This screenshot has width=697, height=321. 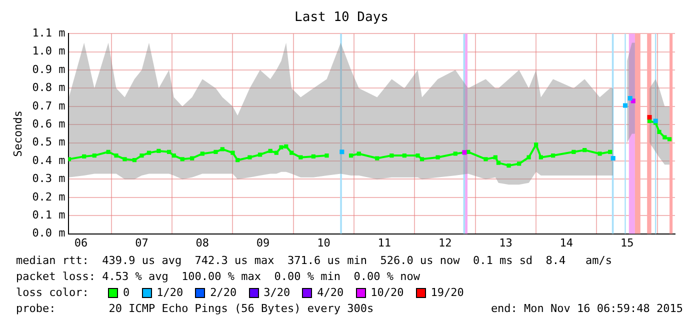 I want to click on y-tick-label: 0.7 m, so click(x=49, y=105).